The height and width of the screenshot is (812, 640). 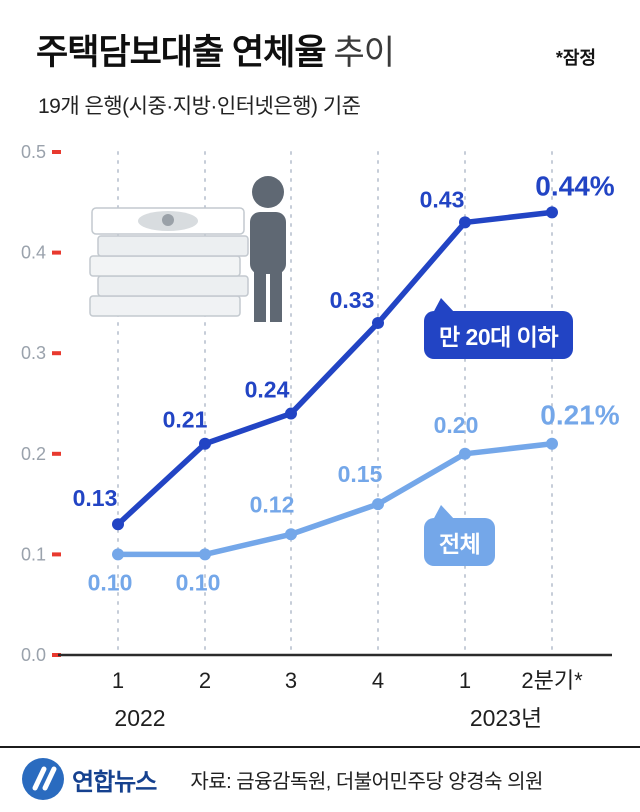 What do you see at coordinates (33, 353) in the screenshot?
I see `svg-text: 0.3` at bounding box center [33, 353].